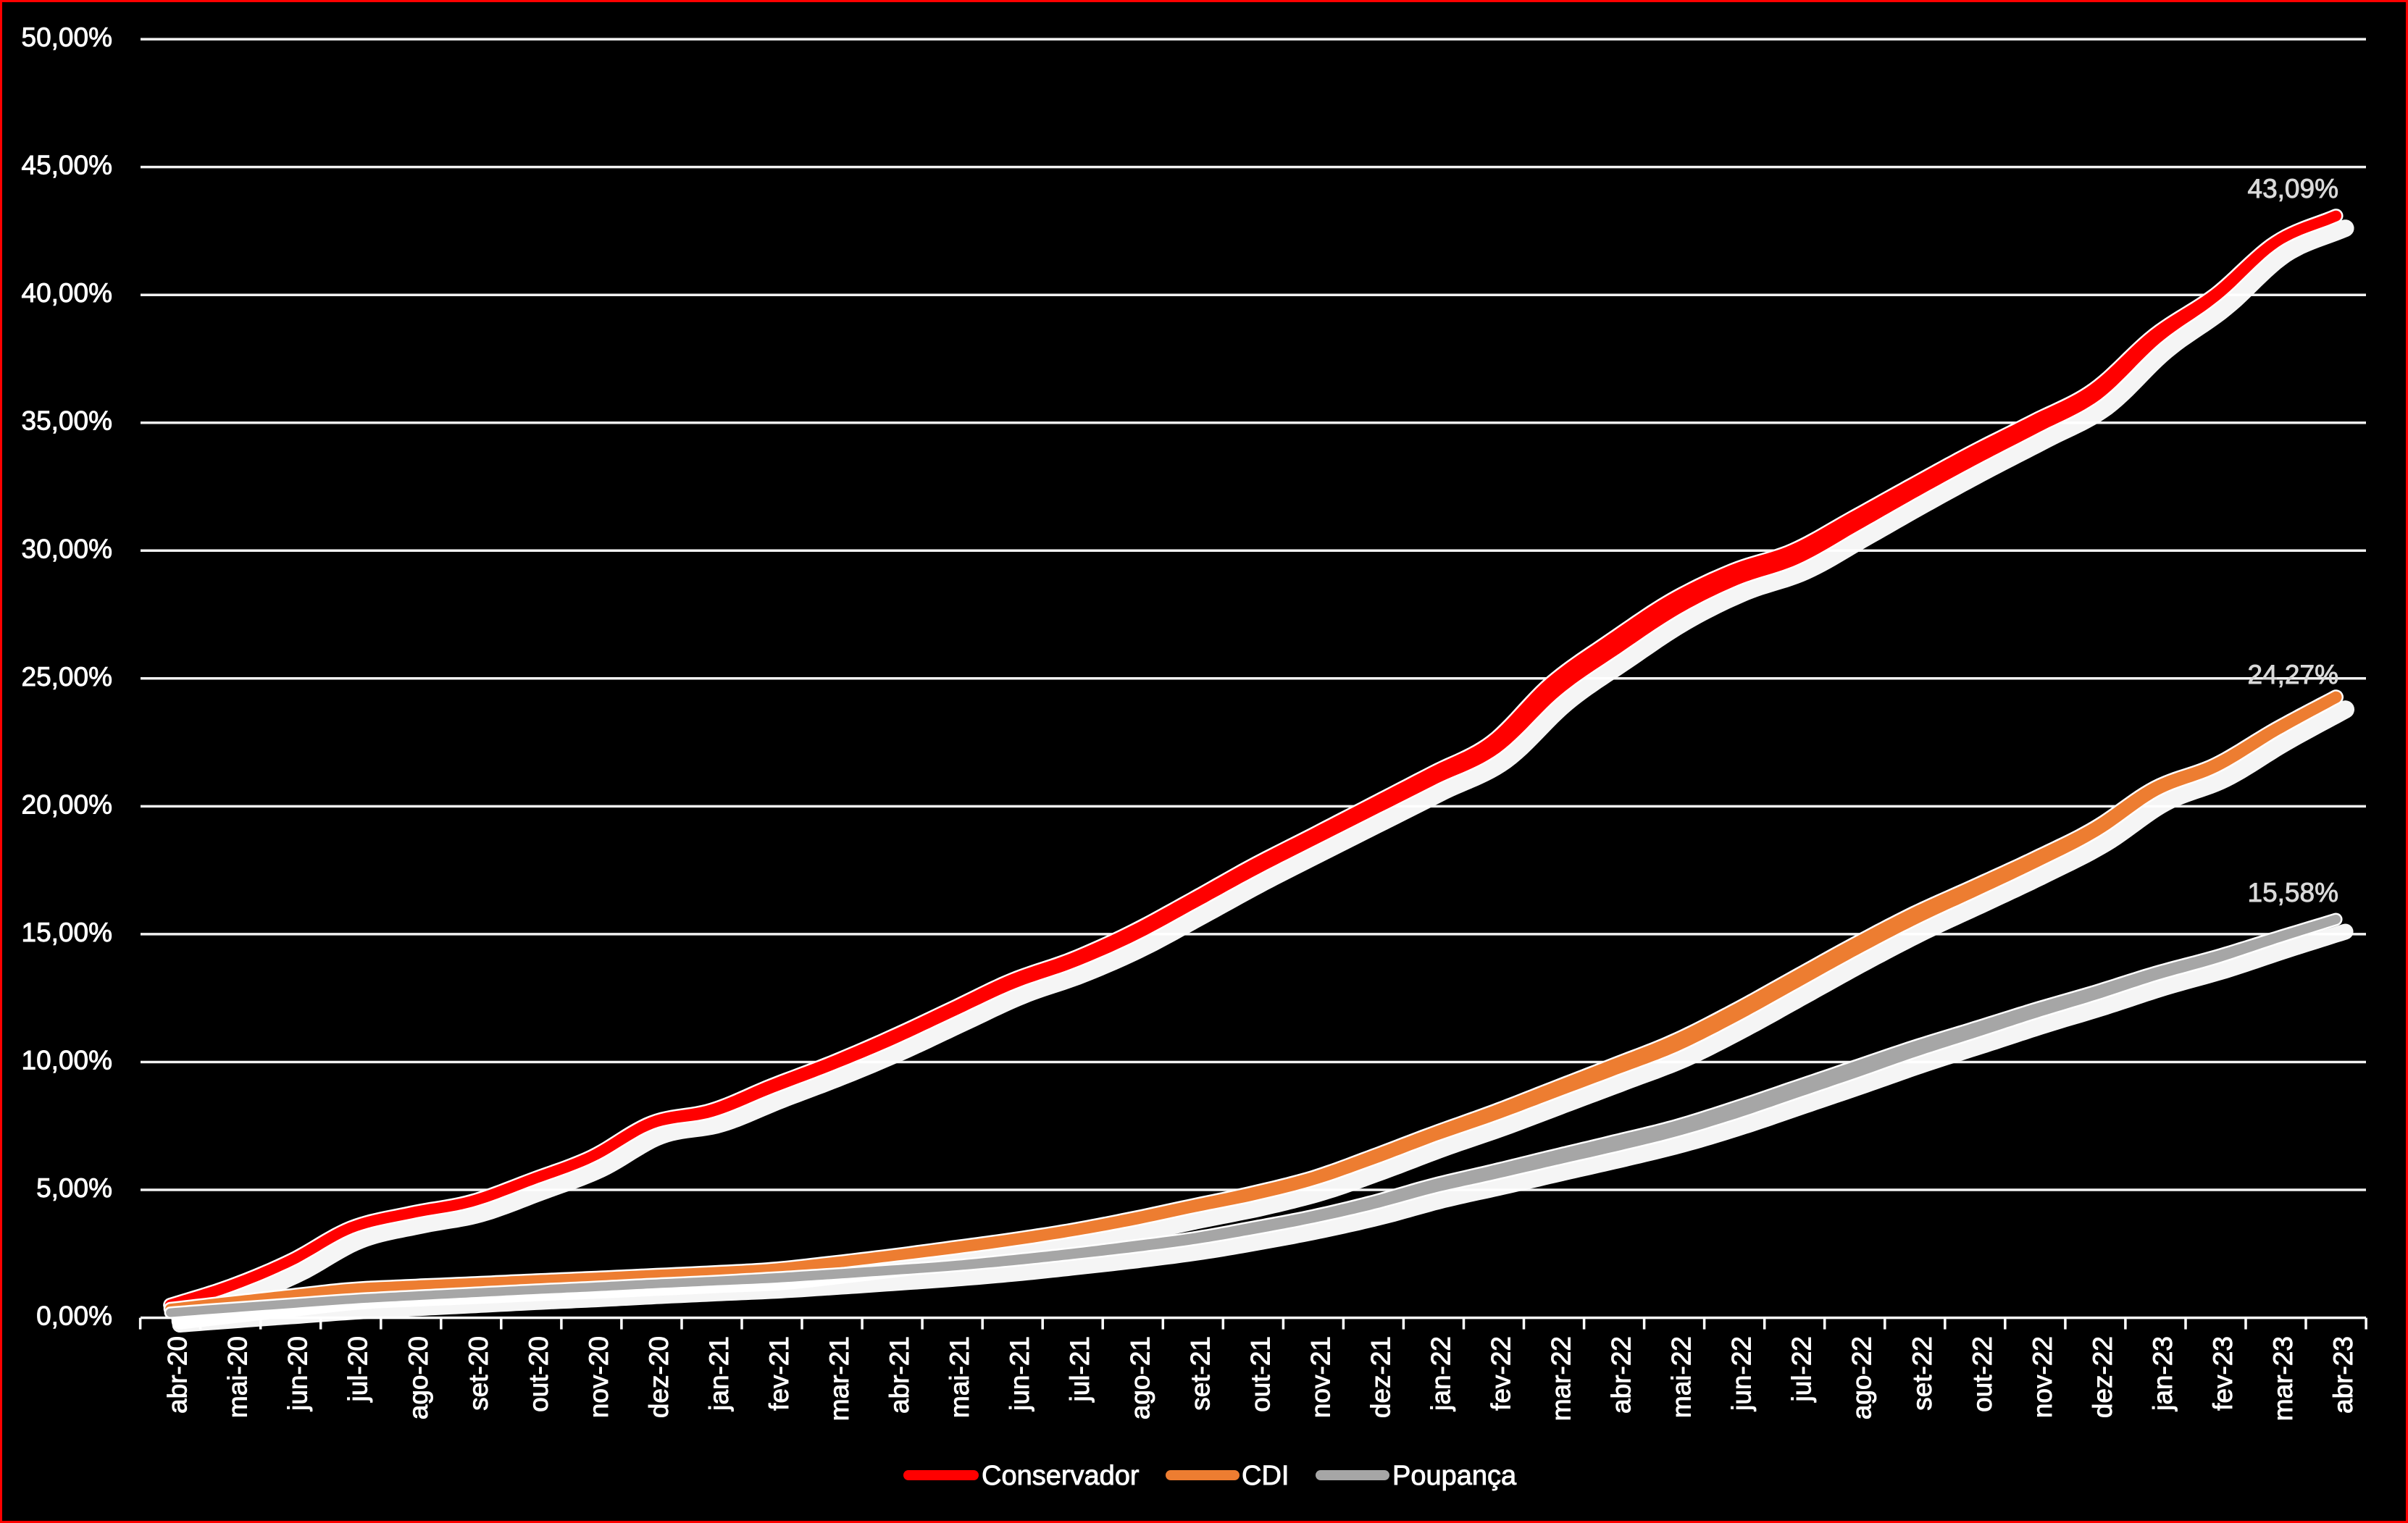 Image resolution: width=2408 pixels, height=1523 pixels. What do you see at coordinates (1020, 1373) in the screenshot?
I see `svg-text: jun-21` at bounding box center [1020, 1373].